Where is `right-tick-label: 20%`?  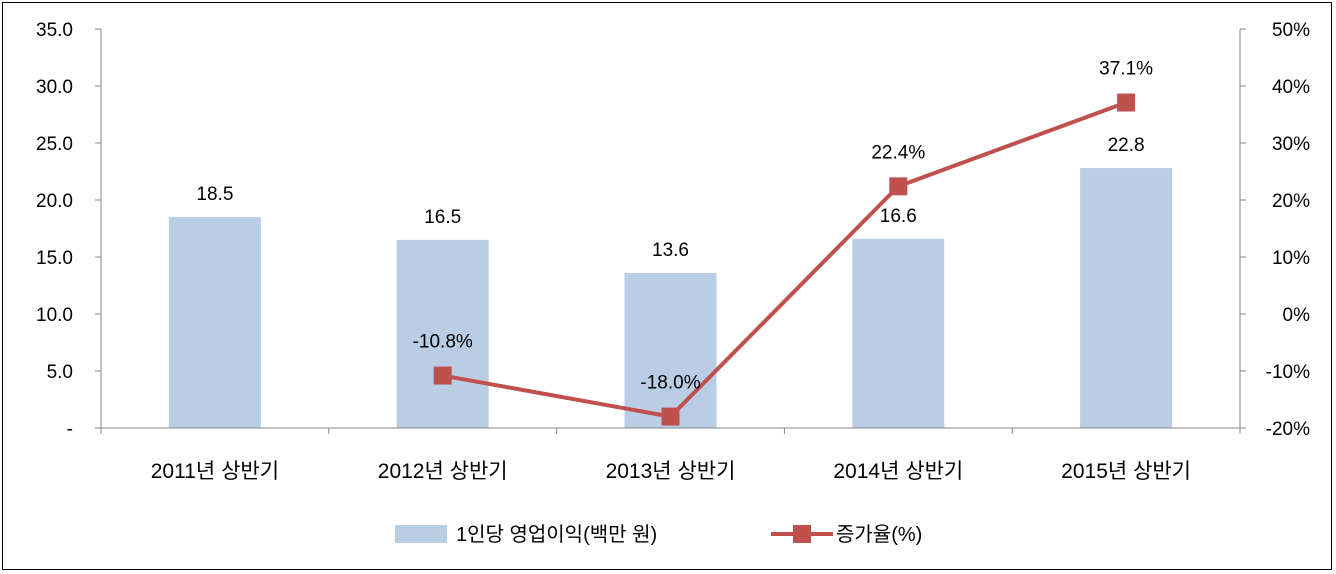 right-tick-label: 20% is located at coordinates (1291, 201).